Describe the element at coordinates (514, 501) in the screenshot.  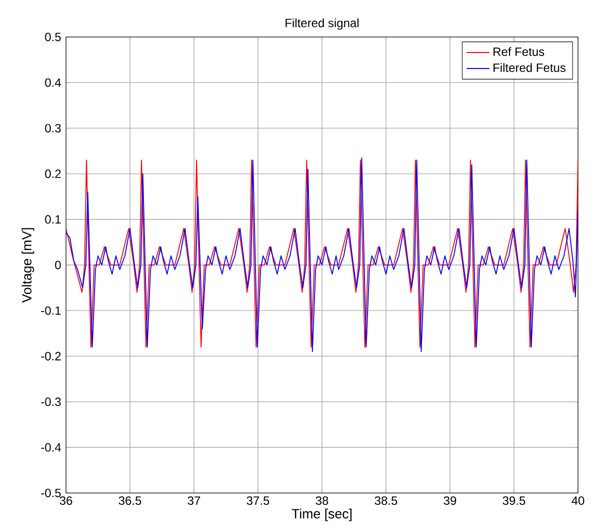
I see `x-tick-label: 39.5` at that location.